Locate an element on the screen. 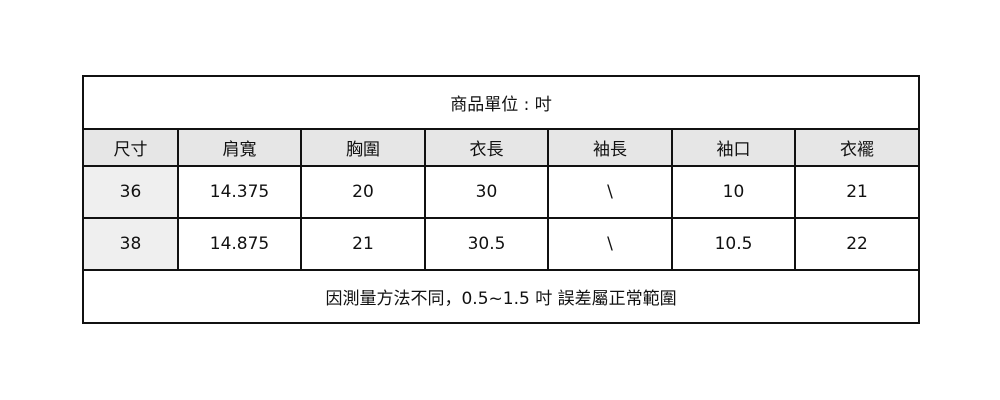 Image resolution: width=1000 pixels, height=400 pixels. size-cell: 38 is located at coordinates (130, 244).